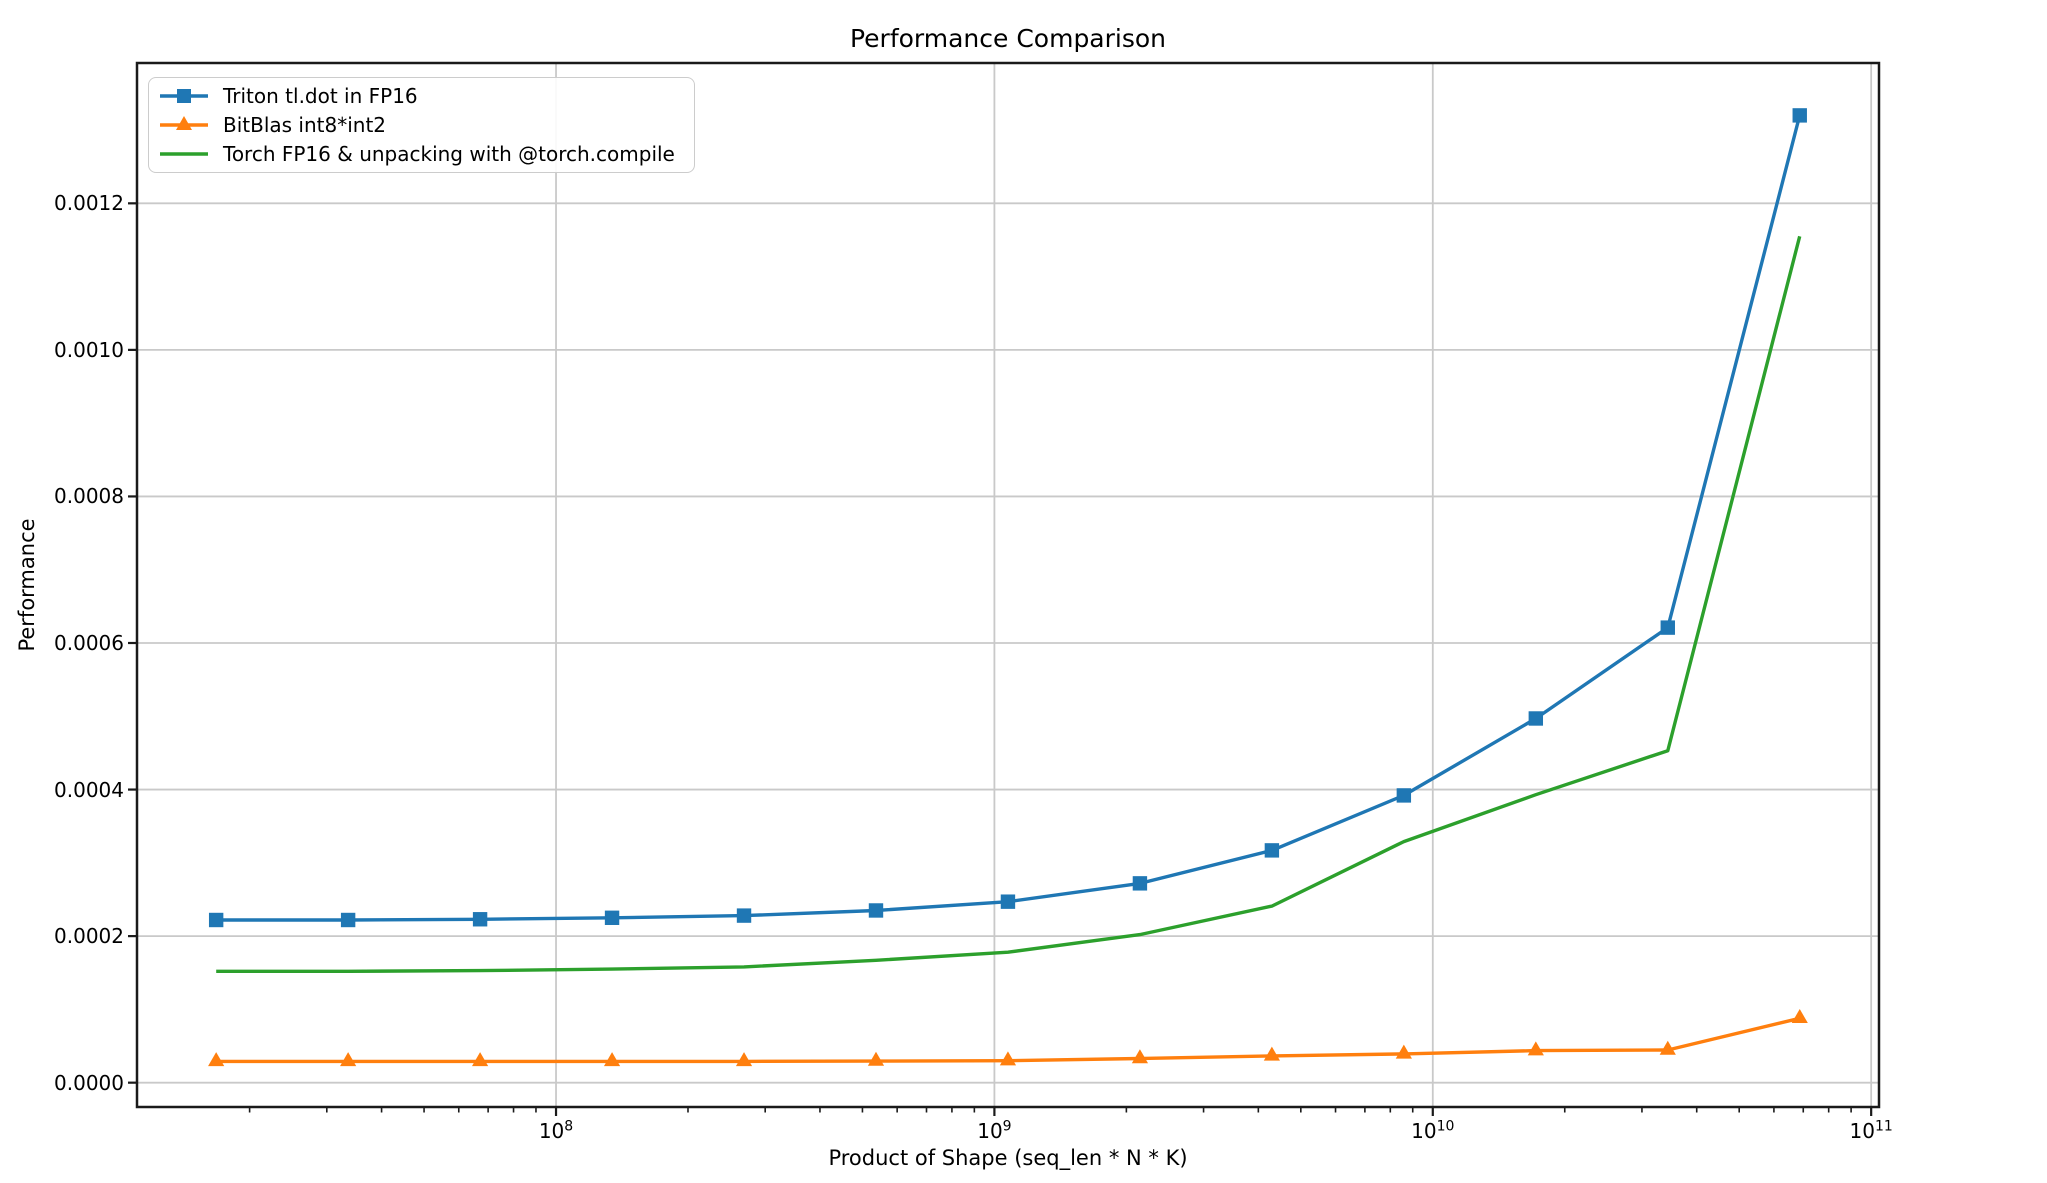 This screenshot has width=2047, height=1183. What do you see at coordinates (89, 1082) in the screenshot?
I see `y-tick-label: 0.0000` at bounding box center [89, 1082].